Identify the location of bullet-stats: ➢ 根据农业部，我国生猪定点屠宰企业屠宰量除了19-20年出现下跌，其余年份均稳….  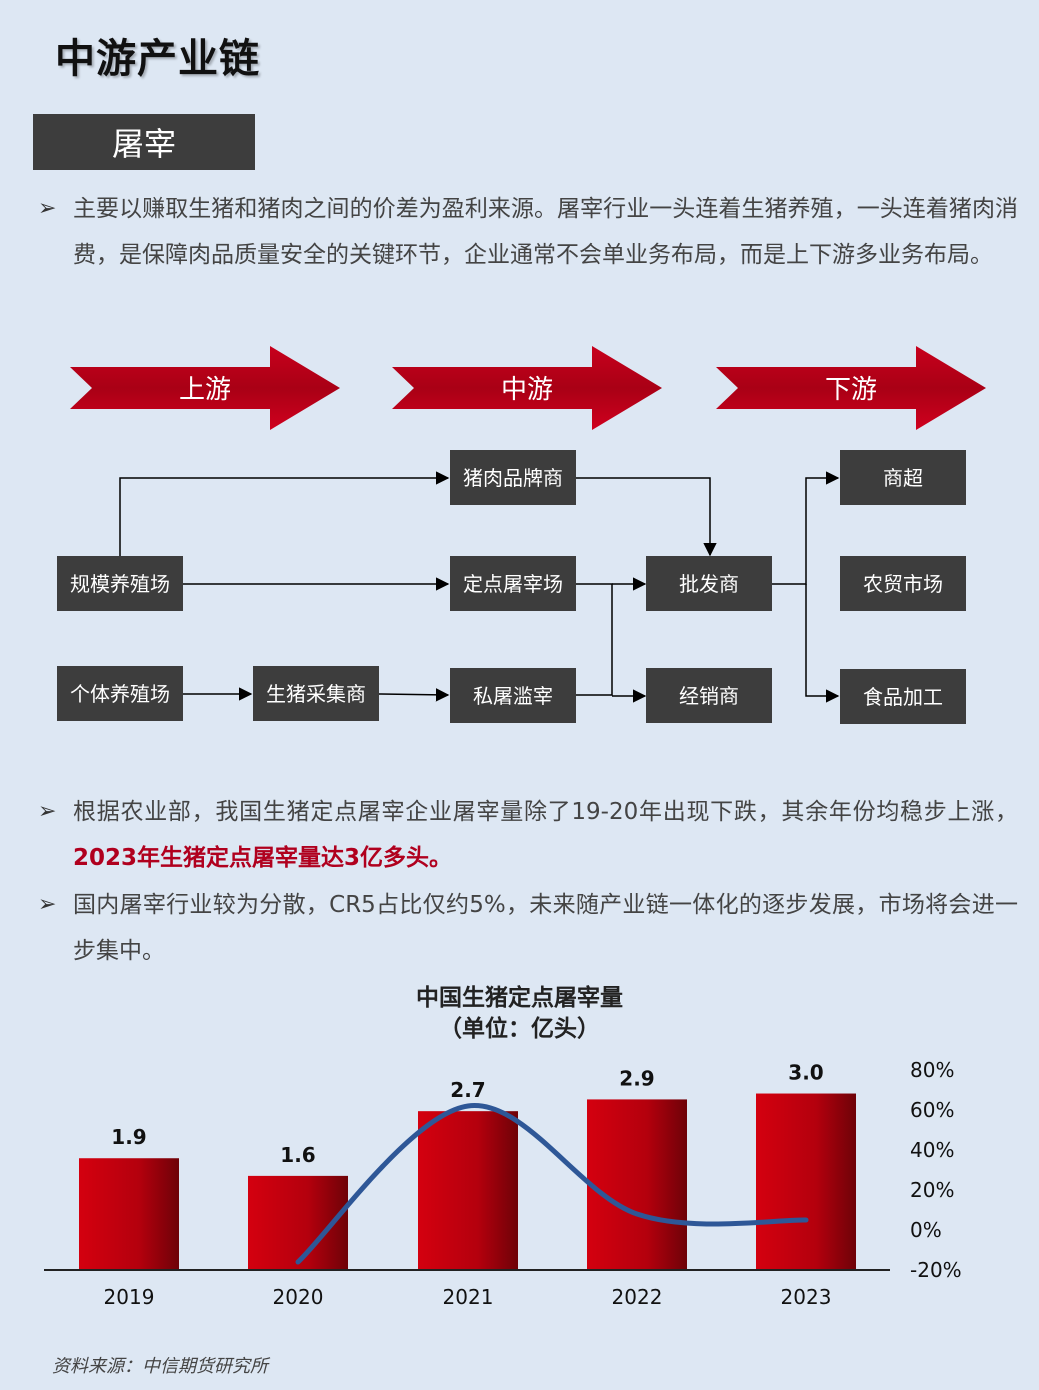
(528, 835).